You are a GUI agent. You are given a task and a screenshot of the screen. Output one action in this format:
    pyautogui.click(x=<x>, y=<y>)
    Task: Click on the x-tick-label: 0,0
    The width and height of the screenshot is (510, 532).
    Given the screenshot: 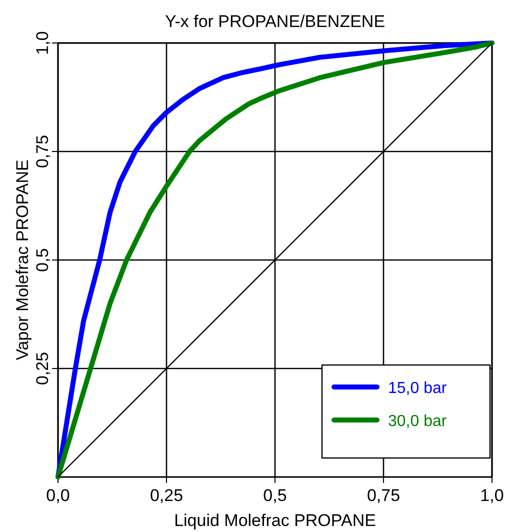 What is the action you would take?
    pyautogui.click(x=58, y=495)
    